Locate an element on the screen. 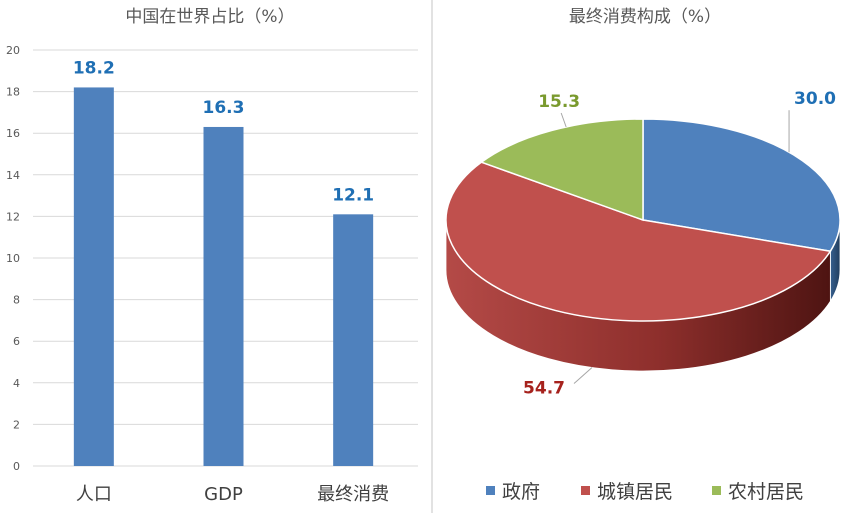  bar-x-axis: 人口 GDP 最终消费 is located at coordinates (232, 494).